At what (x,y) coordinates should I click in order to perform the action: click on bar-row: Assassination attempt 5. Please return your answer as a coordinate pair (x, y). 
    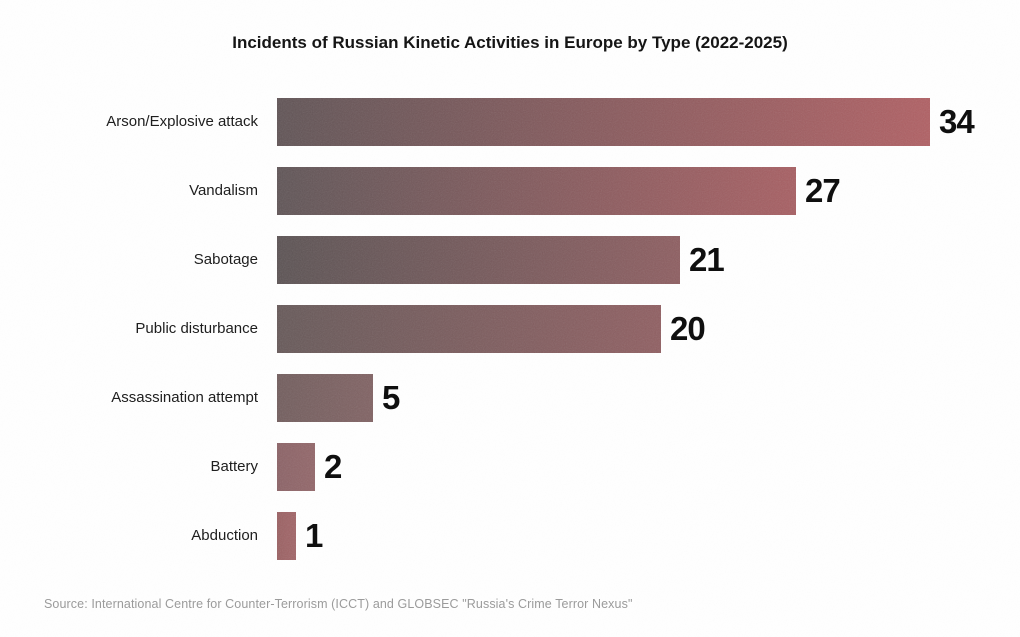
    Looking at the image, I should click on (510, 398).